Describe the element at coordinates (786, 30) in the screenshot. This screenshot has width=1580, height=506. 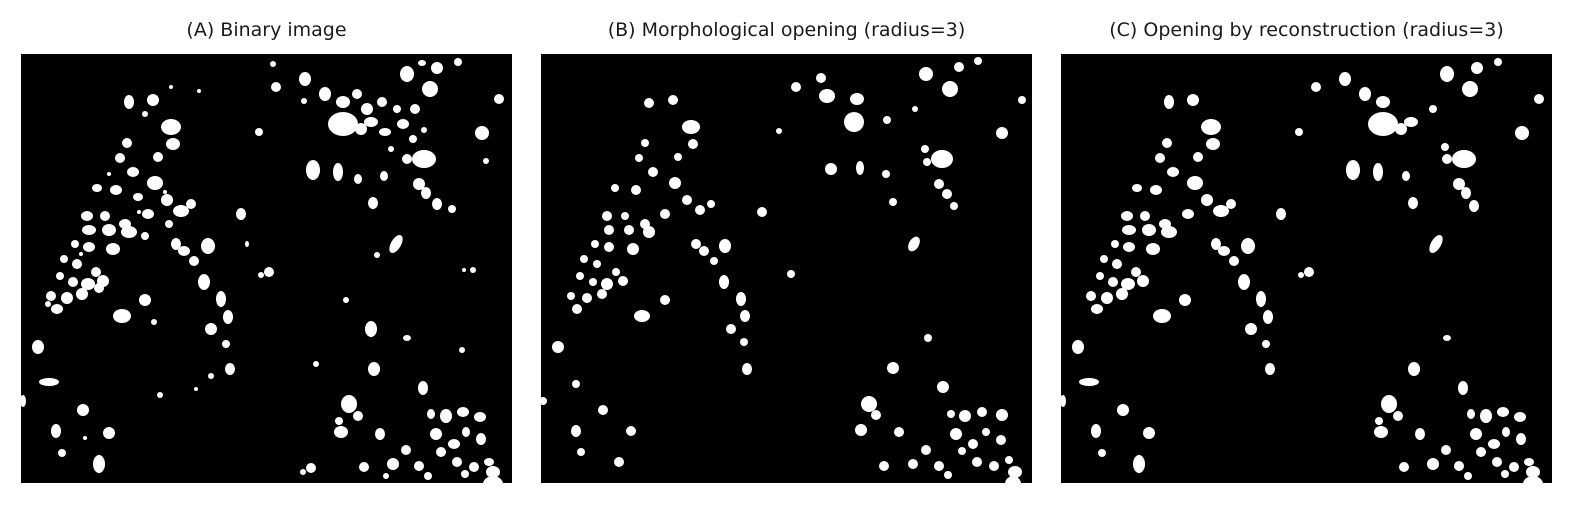
I see `panel-title-opening: (B) Morphological opening (radius=3)` at that location.